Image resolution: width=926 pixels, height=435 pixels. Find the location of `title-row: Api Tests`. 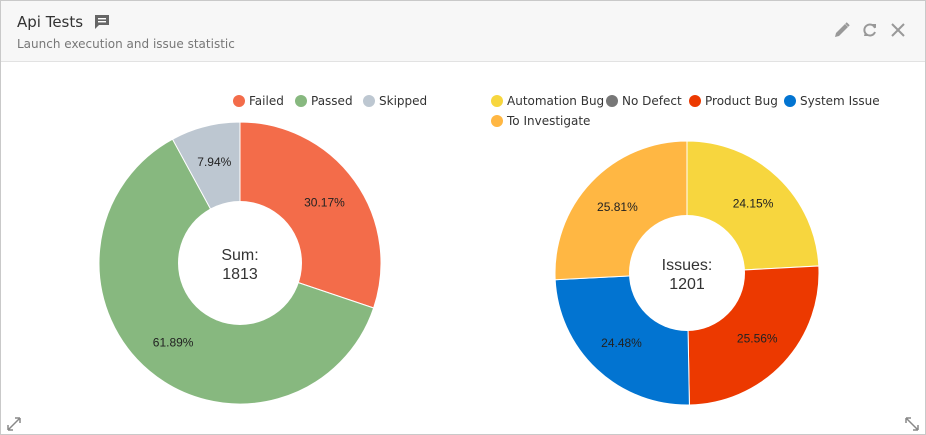

title-row: Api Tests is located at coordinates (64, 22).